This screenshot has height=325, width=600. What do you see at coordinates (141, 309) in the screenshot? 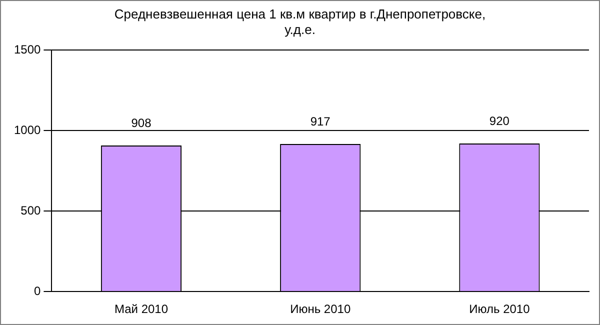
I see `x-tick-label: Май 2010` at bounding box center [141, 309].